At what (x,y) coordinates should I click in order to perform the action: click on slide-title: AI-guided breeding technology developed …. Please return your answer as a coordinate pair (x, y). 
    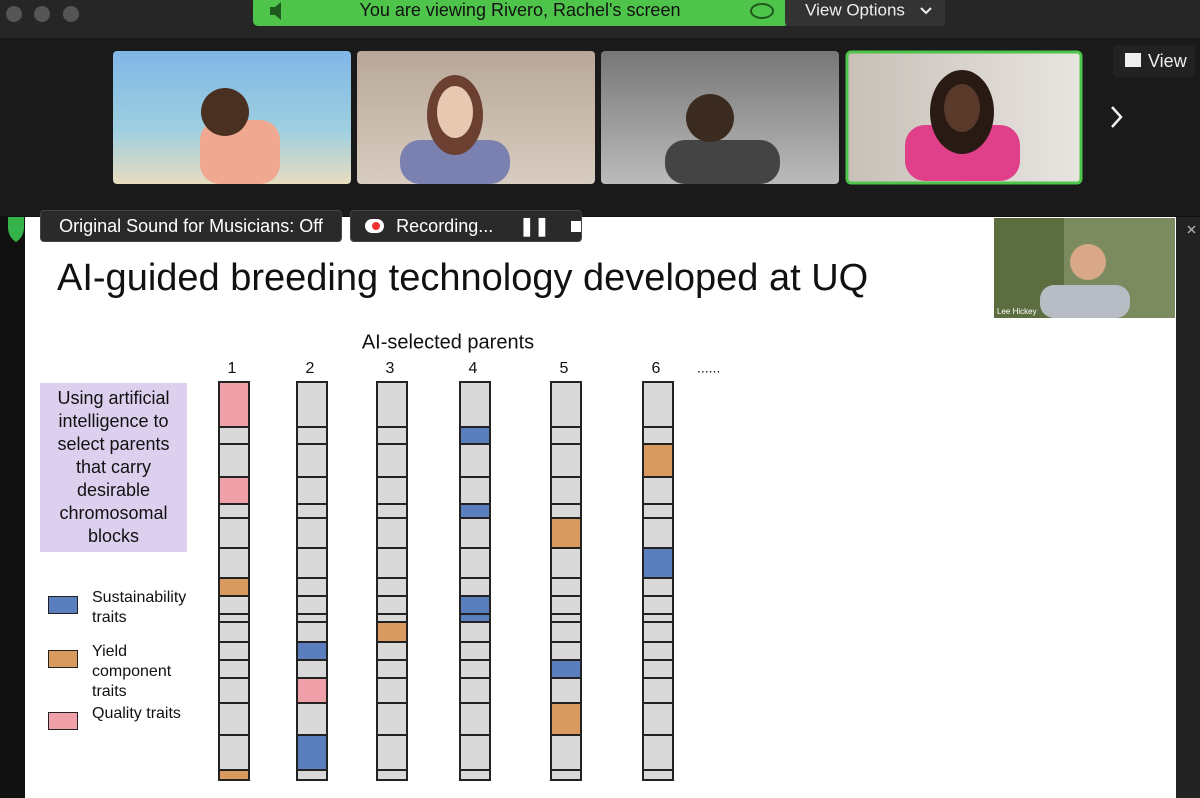
    Looking at the image, I should click on (462, 278).